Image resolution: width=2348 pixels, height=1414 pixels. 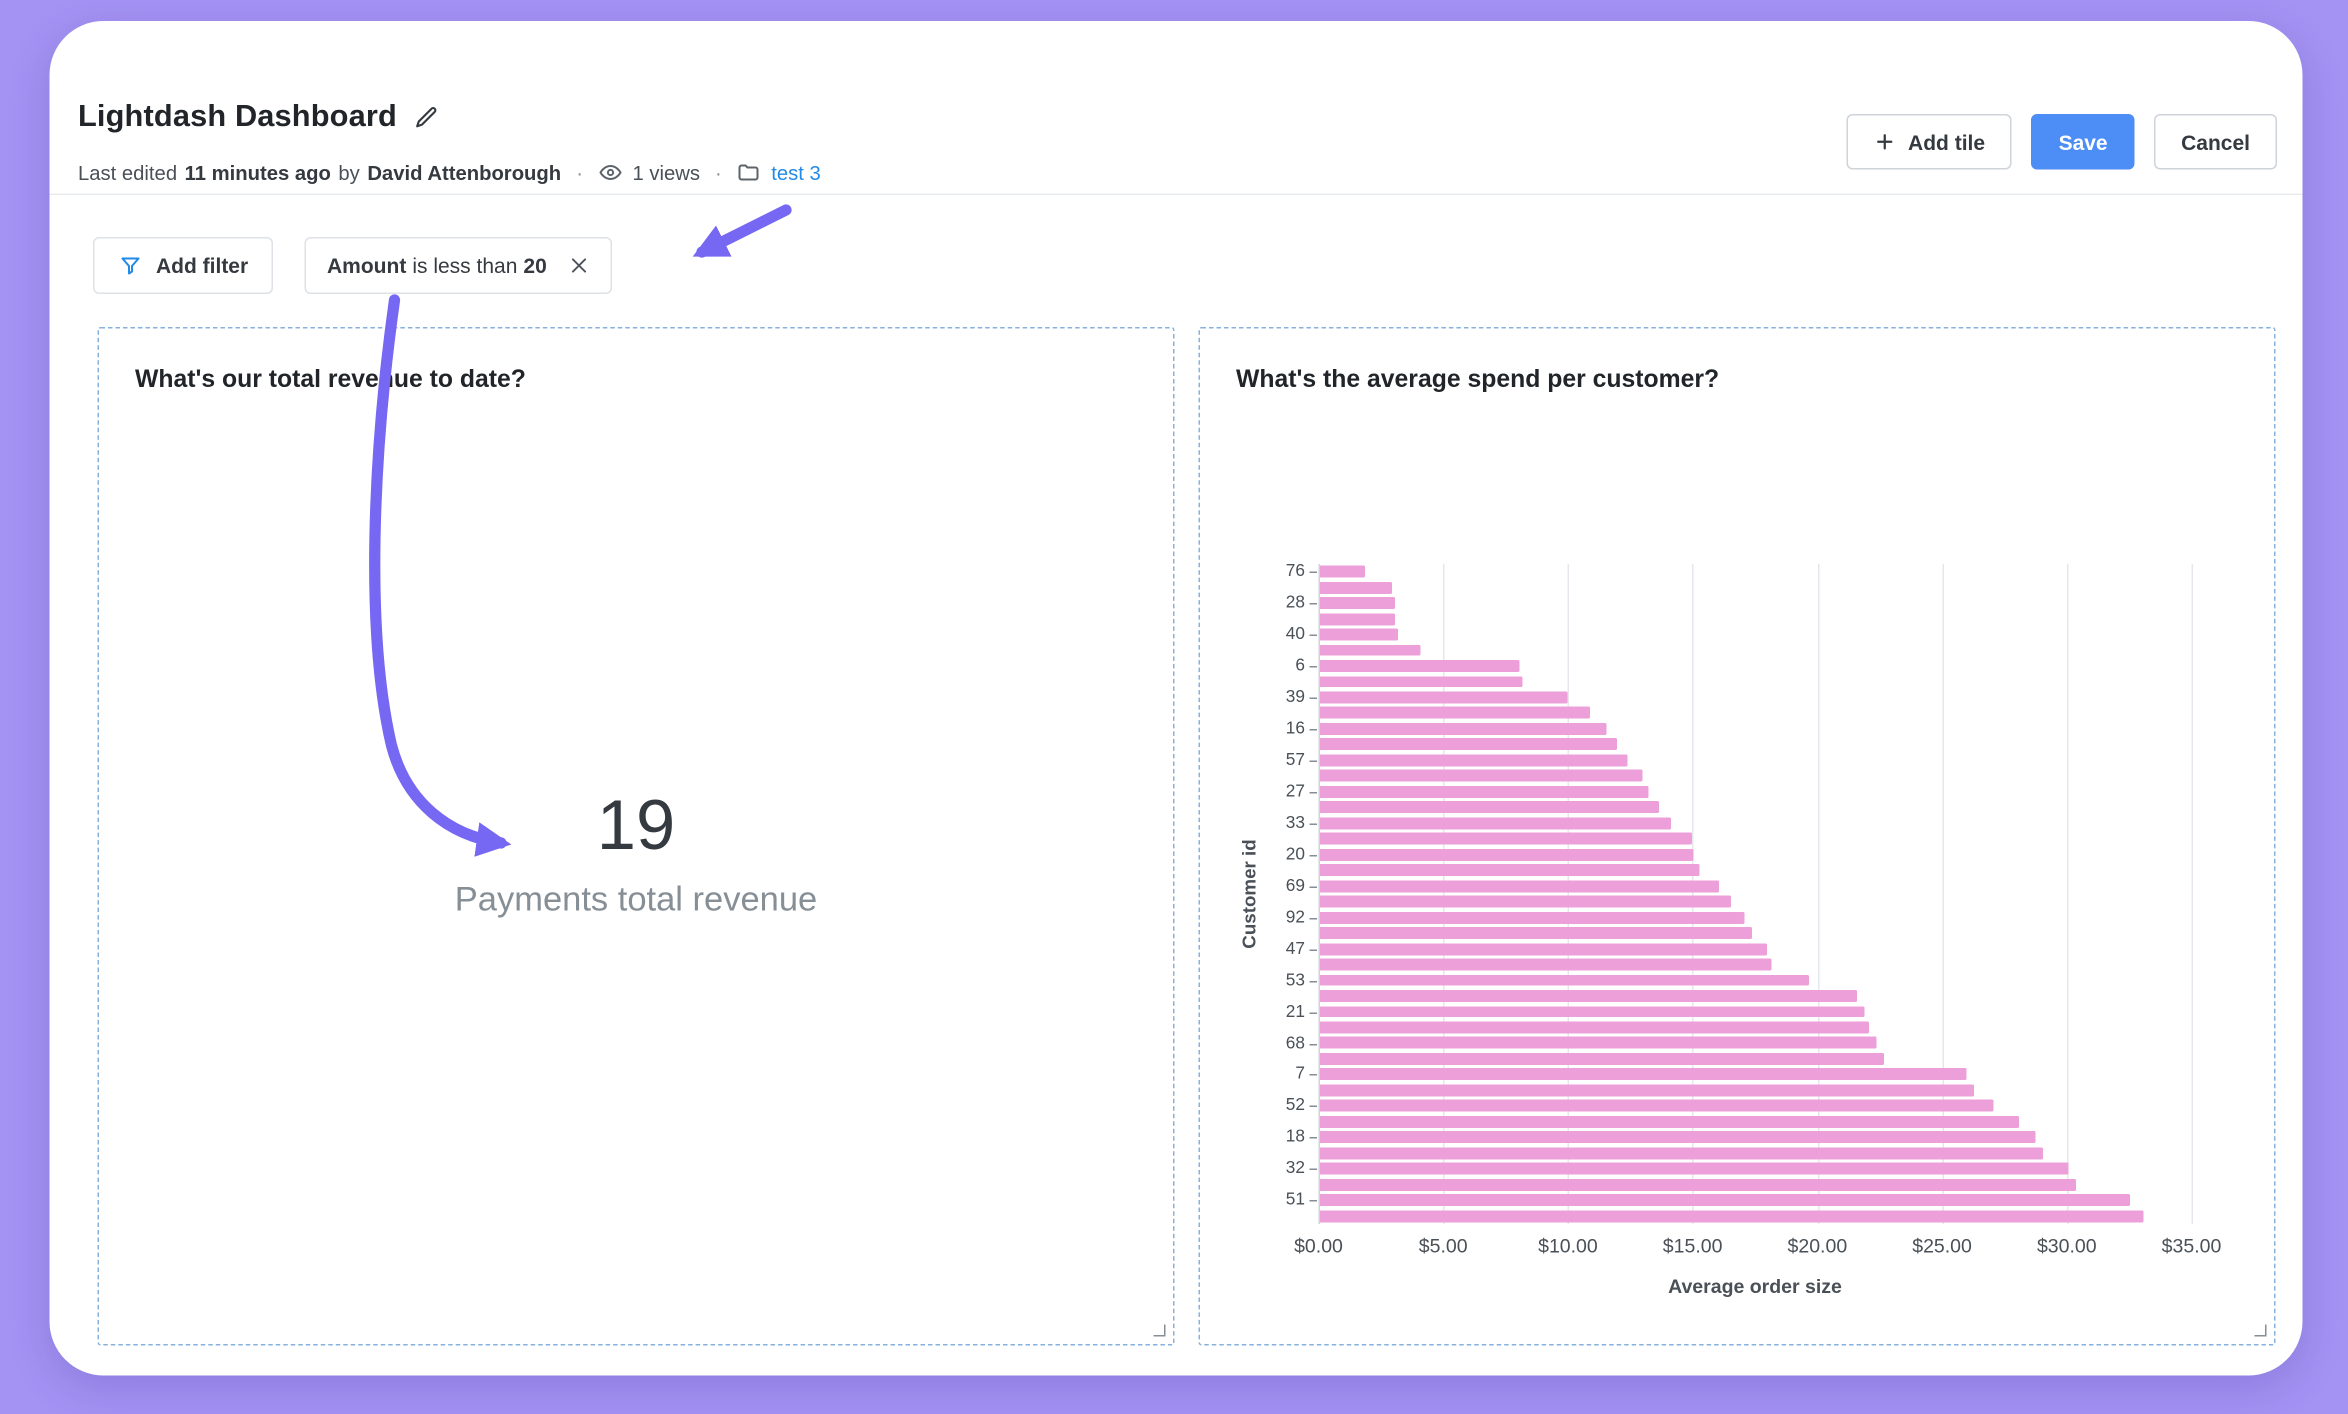 I want to click on y-tick-label: 92, so click(x=1295, y=917).